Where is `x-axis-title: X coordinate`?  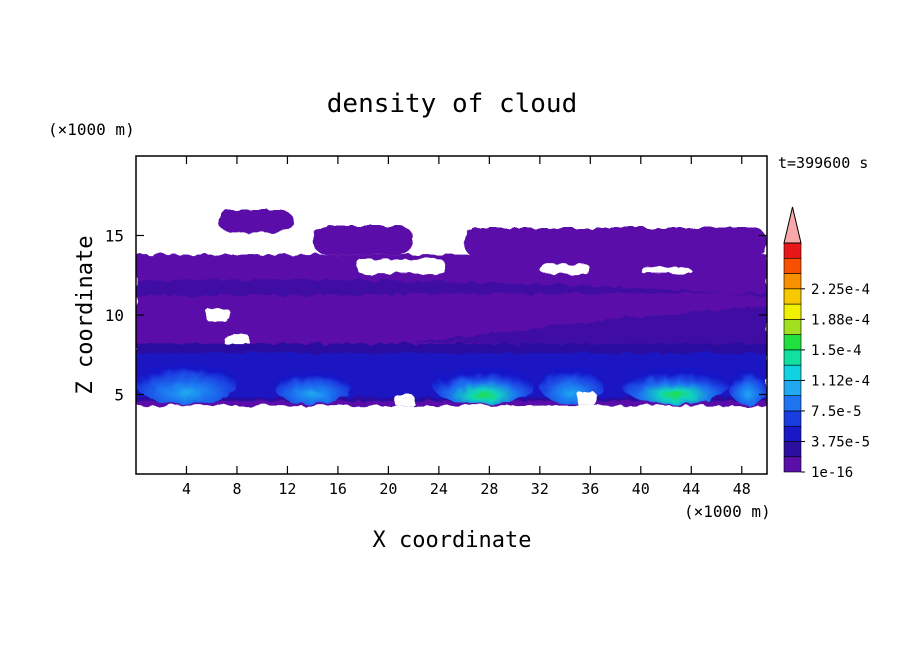
x-axis-title: X coordinate is located at coordinates (452, 540).